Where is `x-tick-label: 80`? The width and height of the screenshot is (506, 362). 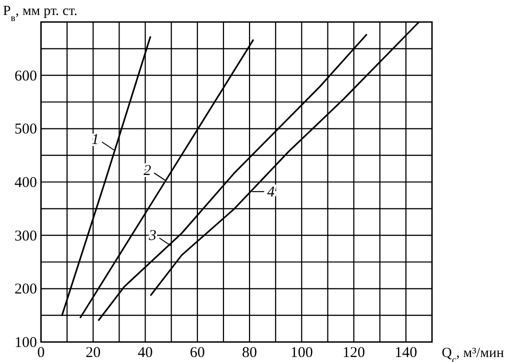 x-tick-label: 80 is located at coordinates (250, 353).